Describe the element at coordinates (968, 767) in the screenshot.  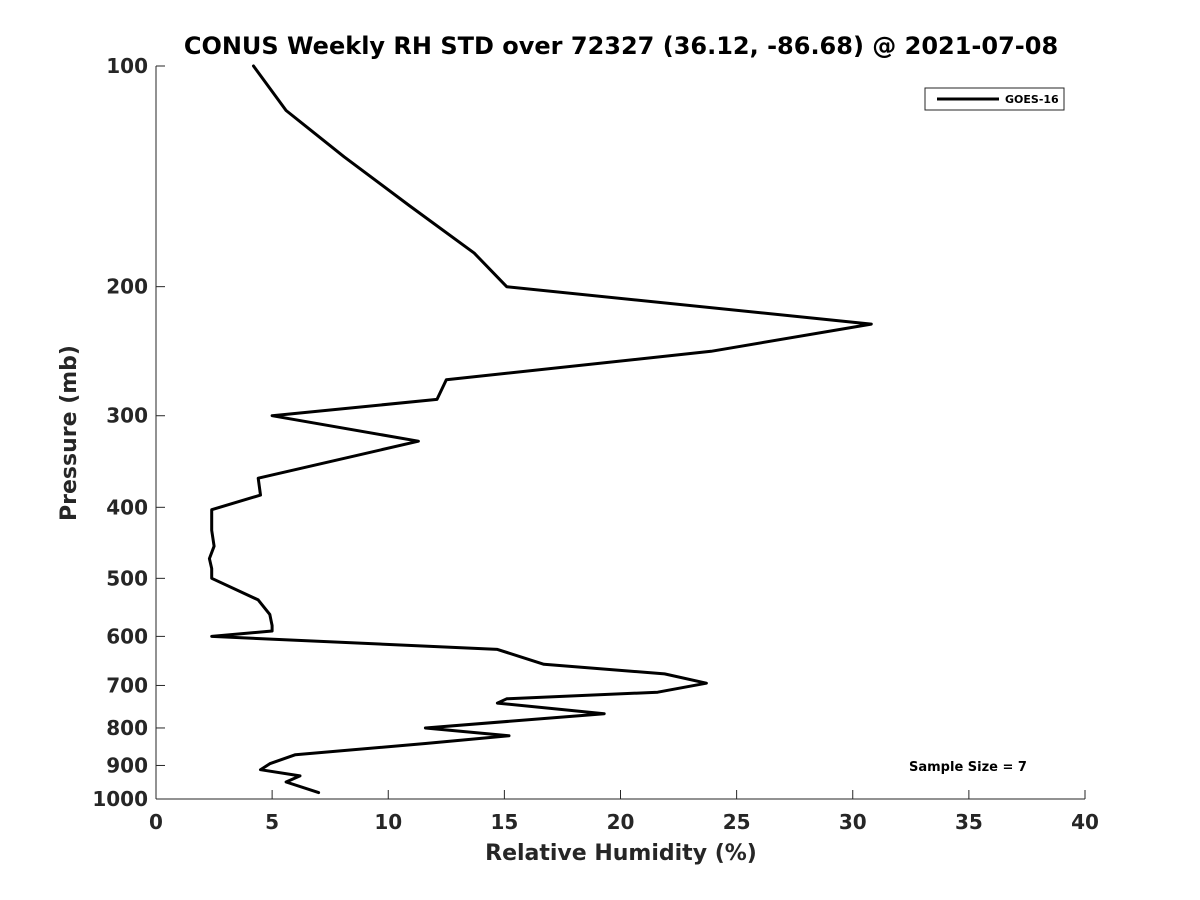
I see `sample-size-annotation: Sample Size = 7` at that location.